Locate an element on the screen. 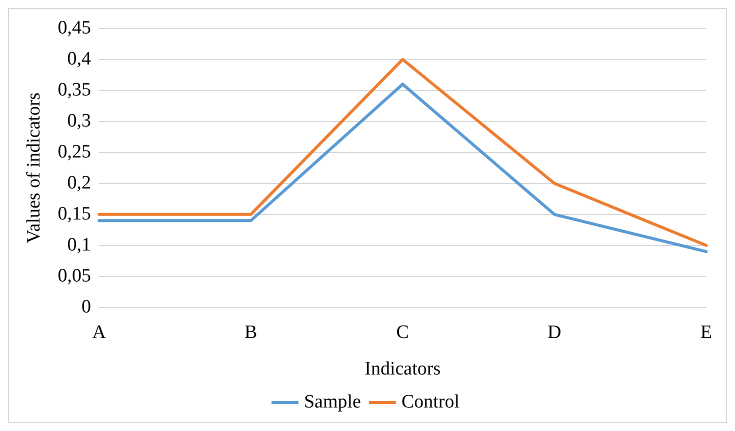 This screenshot has height=431, width=735. x-tick-label: B is located at coordinates (251, 332).